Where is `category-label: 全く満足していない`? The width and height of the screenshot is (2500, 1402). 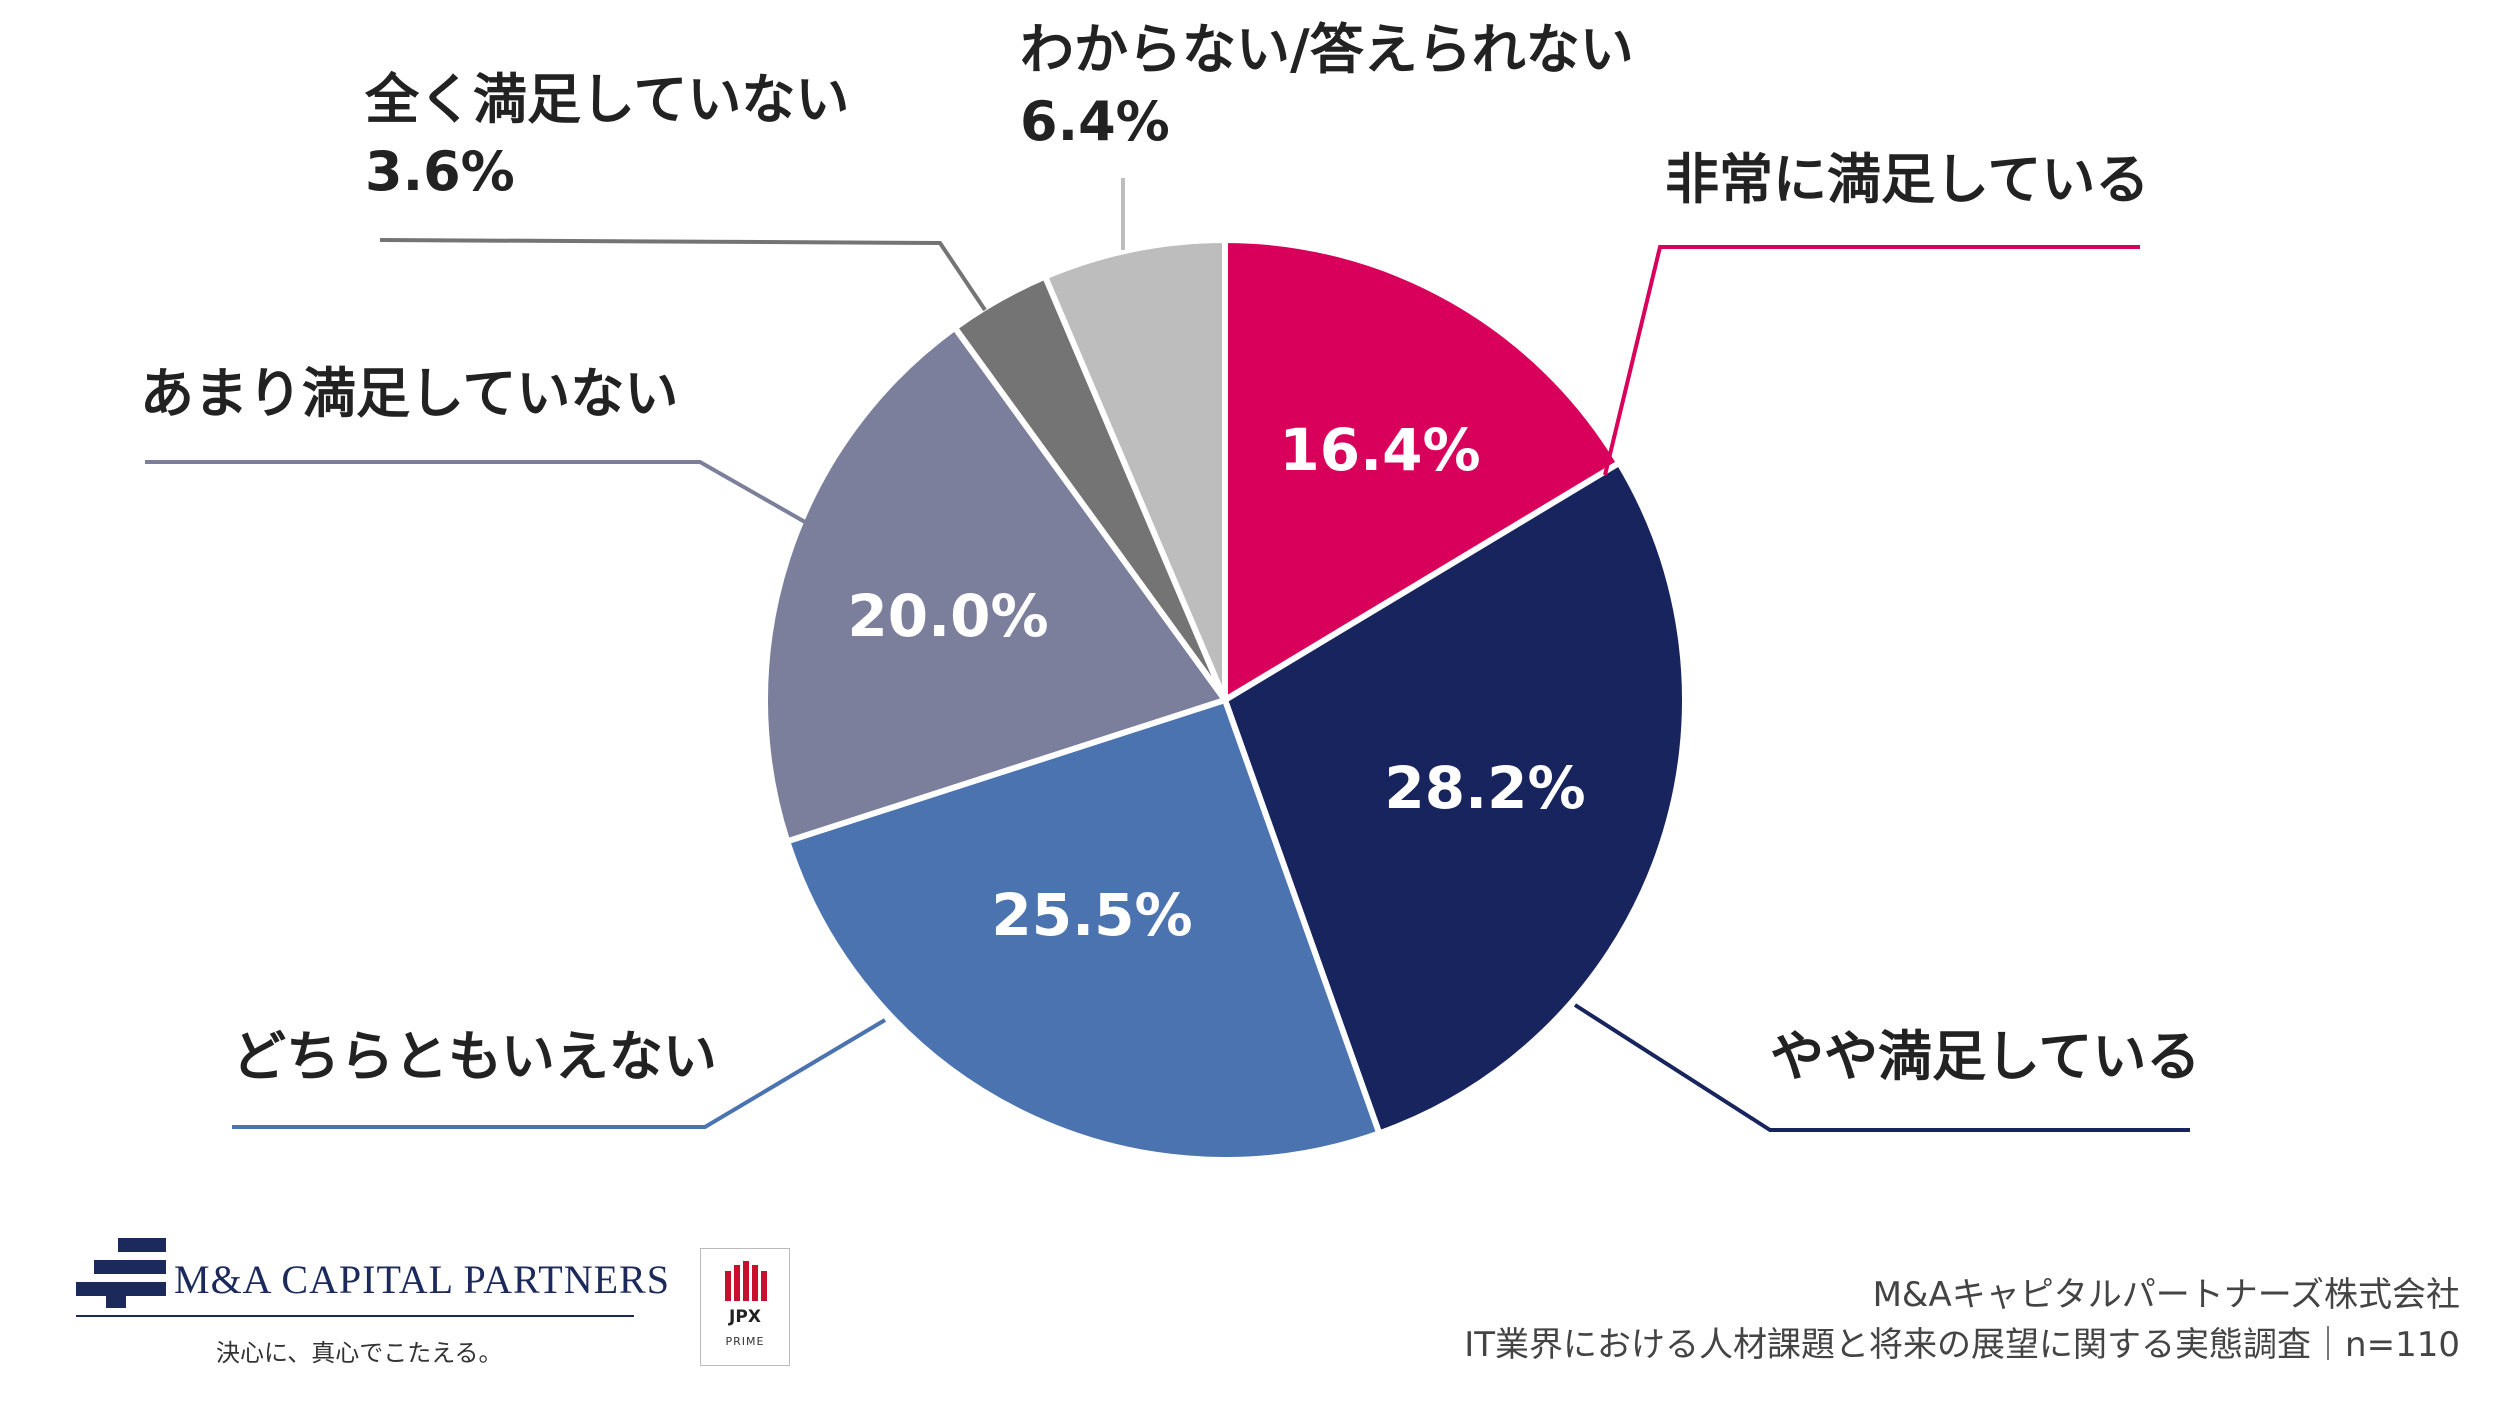 category-label: 全く満足していない is located at coordinates (606, 99).